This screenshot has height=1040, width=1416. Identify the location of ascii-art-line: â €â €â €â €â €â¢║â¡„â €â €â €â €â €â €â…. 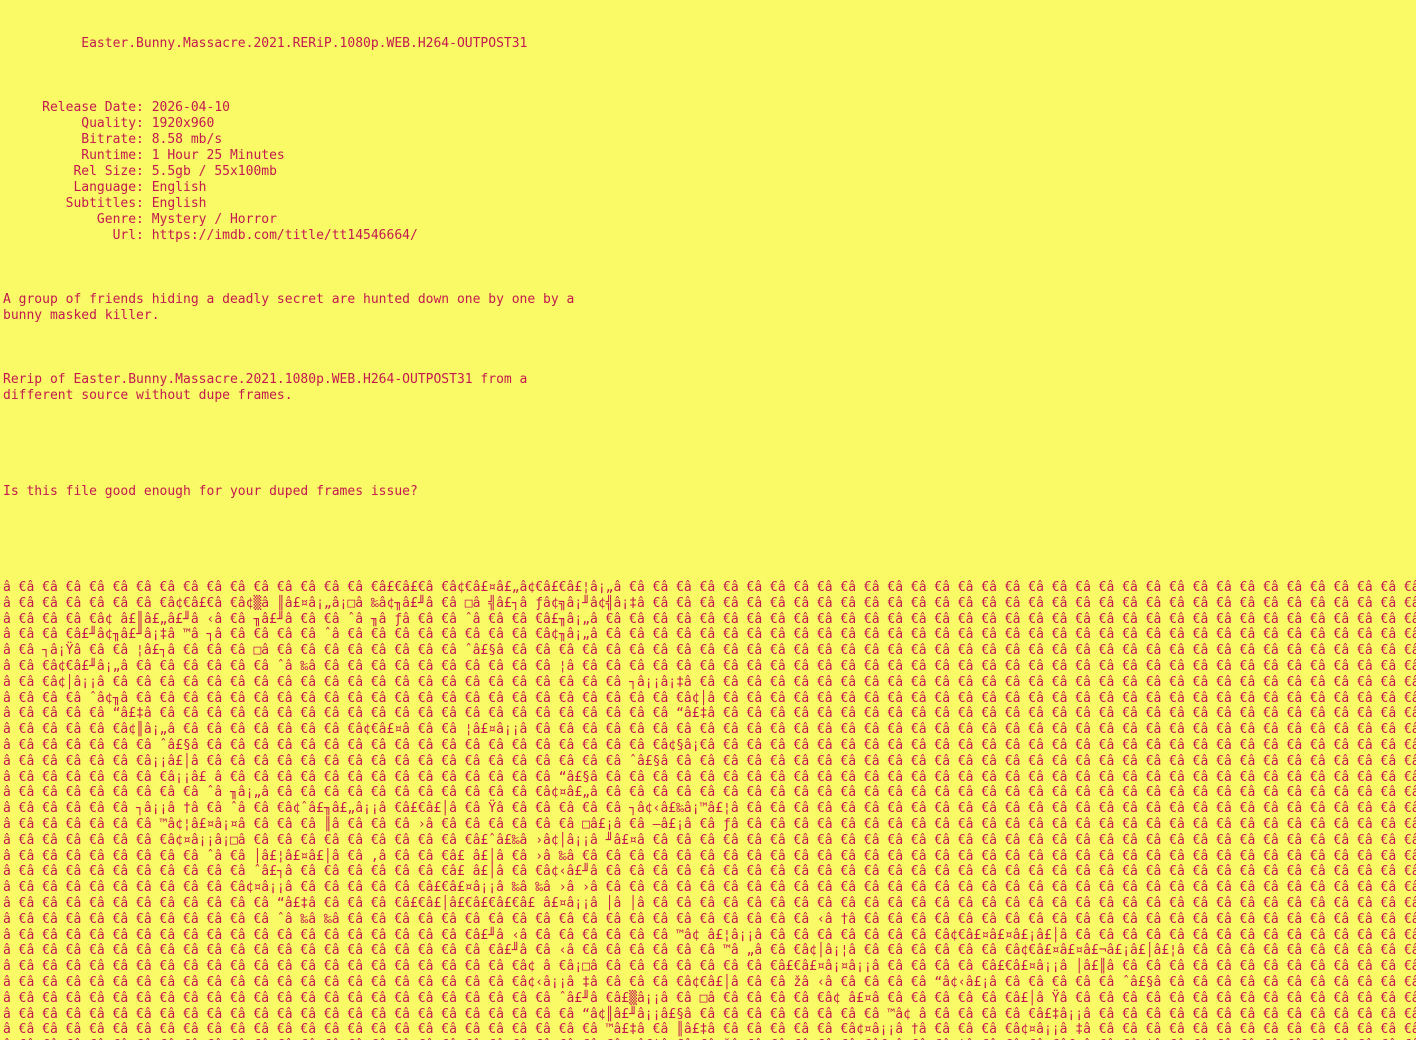
(709, 730).